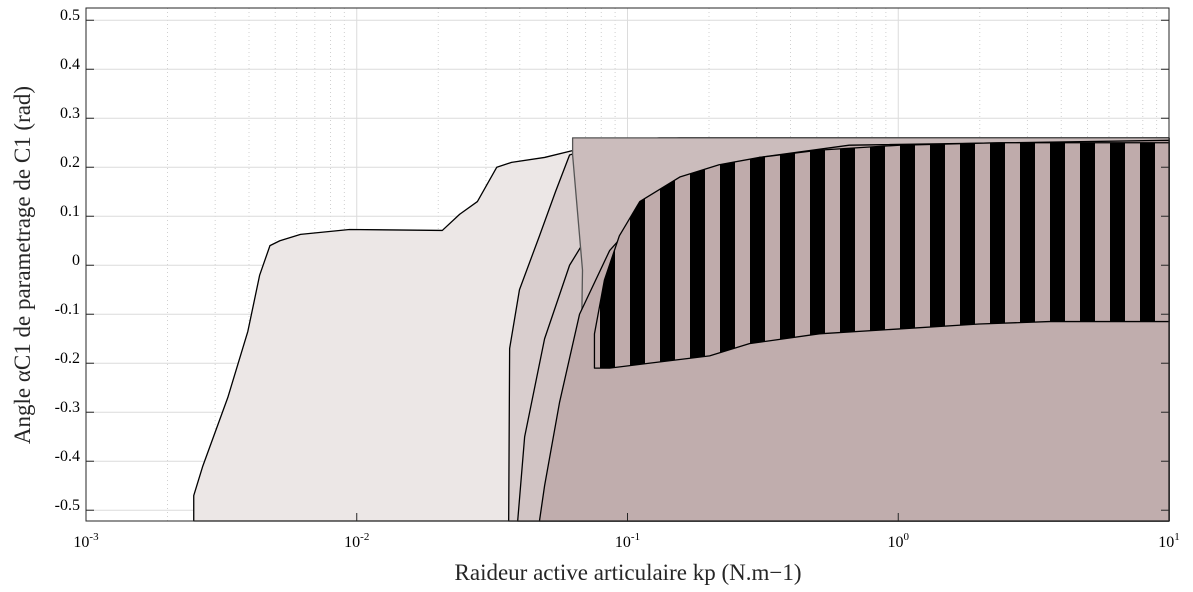 The width and height of the screenshot is (1193, 592). I want to click on tick-exponent: -2, so click(364, 537).